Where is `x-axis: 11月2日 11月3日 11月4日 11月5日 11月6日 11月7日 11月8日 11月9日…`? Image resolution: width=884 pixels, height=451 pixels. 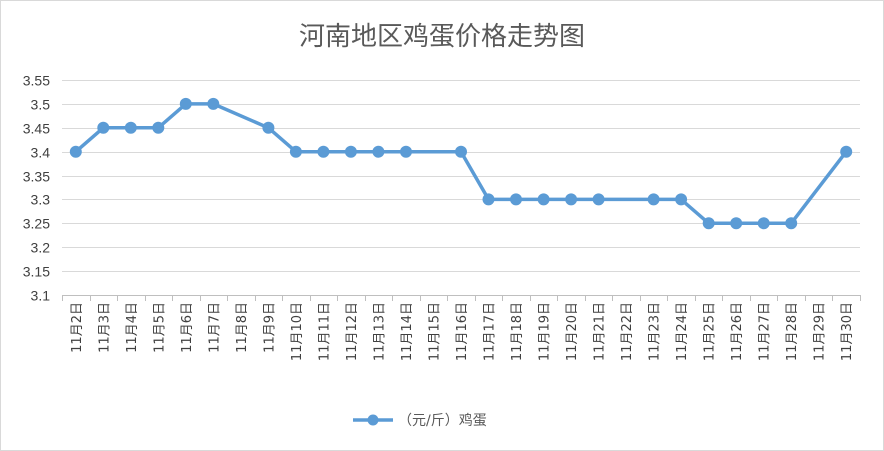
x-axis: 11月2日 11月3日 11月4日 11月5日 11月6日 11月7日 11月8日 11月9日… is located at coordinates (461, 328).